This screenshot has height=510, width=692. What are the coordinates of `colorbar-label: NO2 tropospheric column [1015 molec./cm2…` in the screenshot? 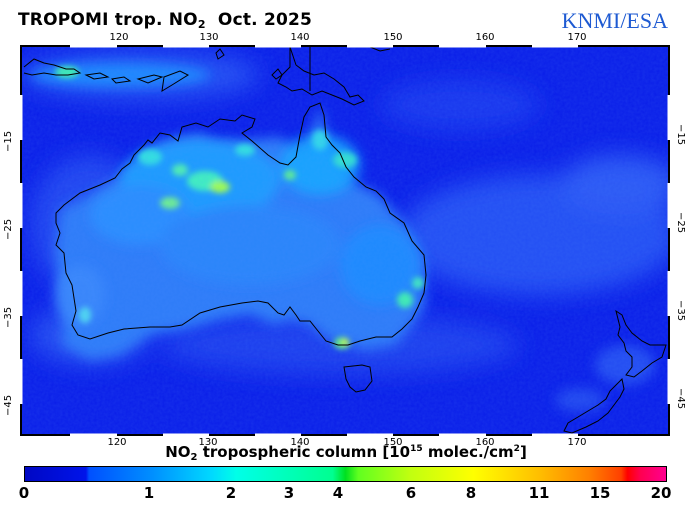 It's located at (346, 453).